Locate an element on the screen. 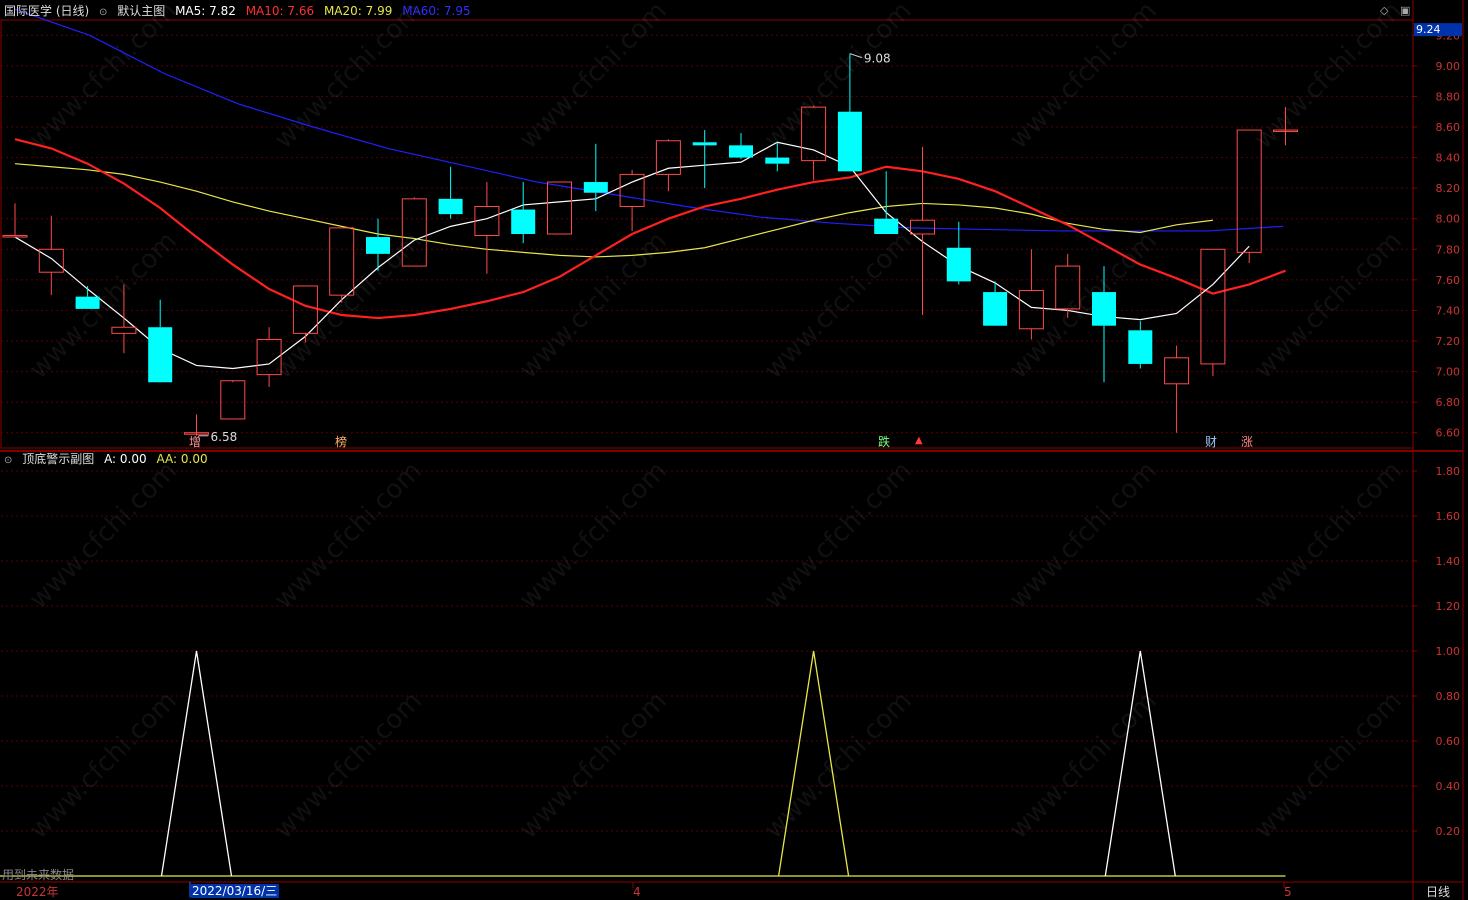  diamond-icon: ◇ is located at coordinates (1384, 10).